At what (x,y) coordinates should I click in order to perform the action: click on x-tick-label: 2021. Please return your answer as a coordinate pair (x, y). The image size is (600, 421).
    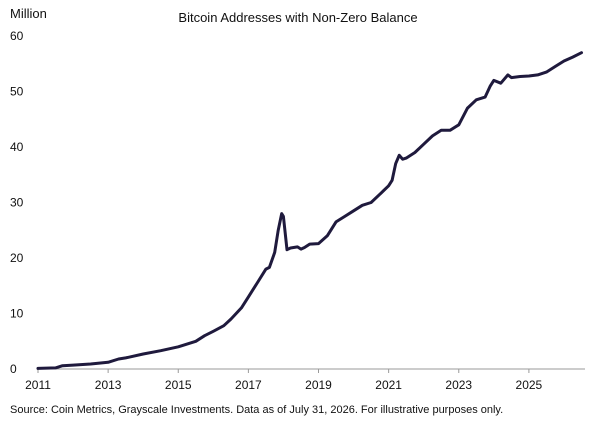
    Looking at the image, I should click on (388, 385).